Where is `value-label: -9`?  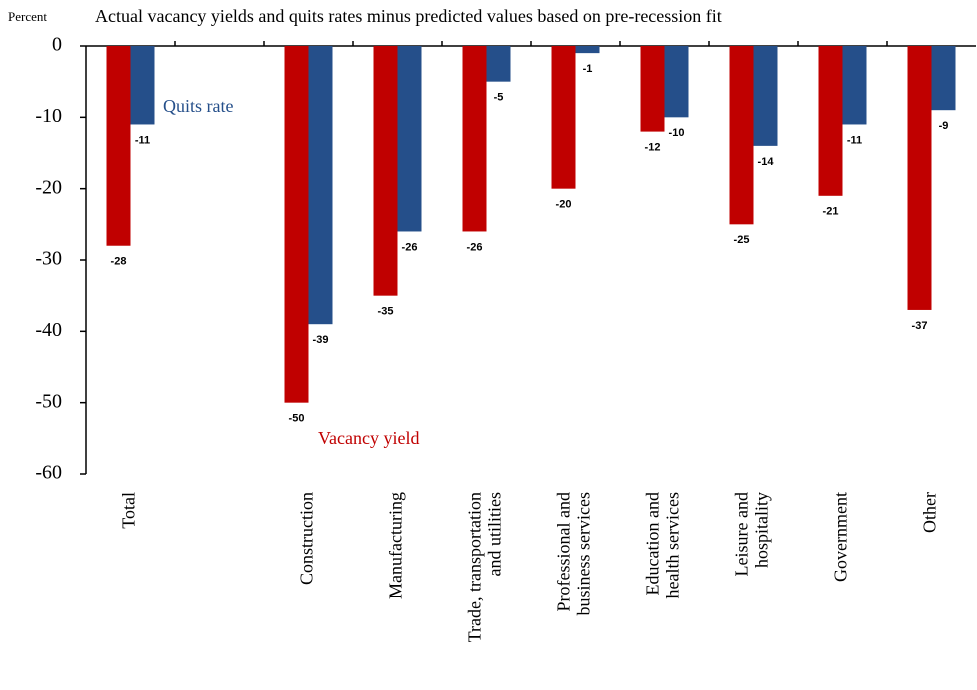 value-label: -9 is located at coordinates (944, 126).